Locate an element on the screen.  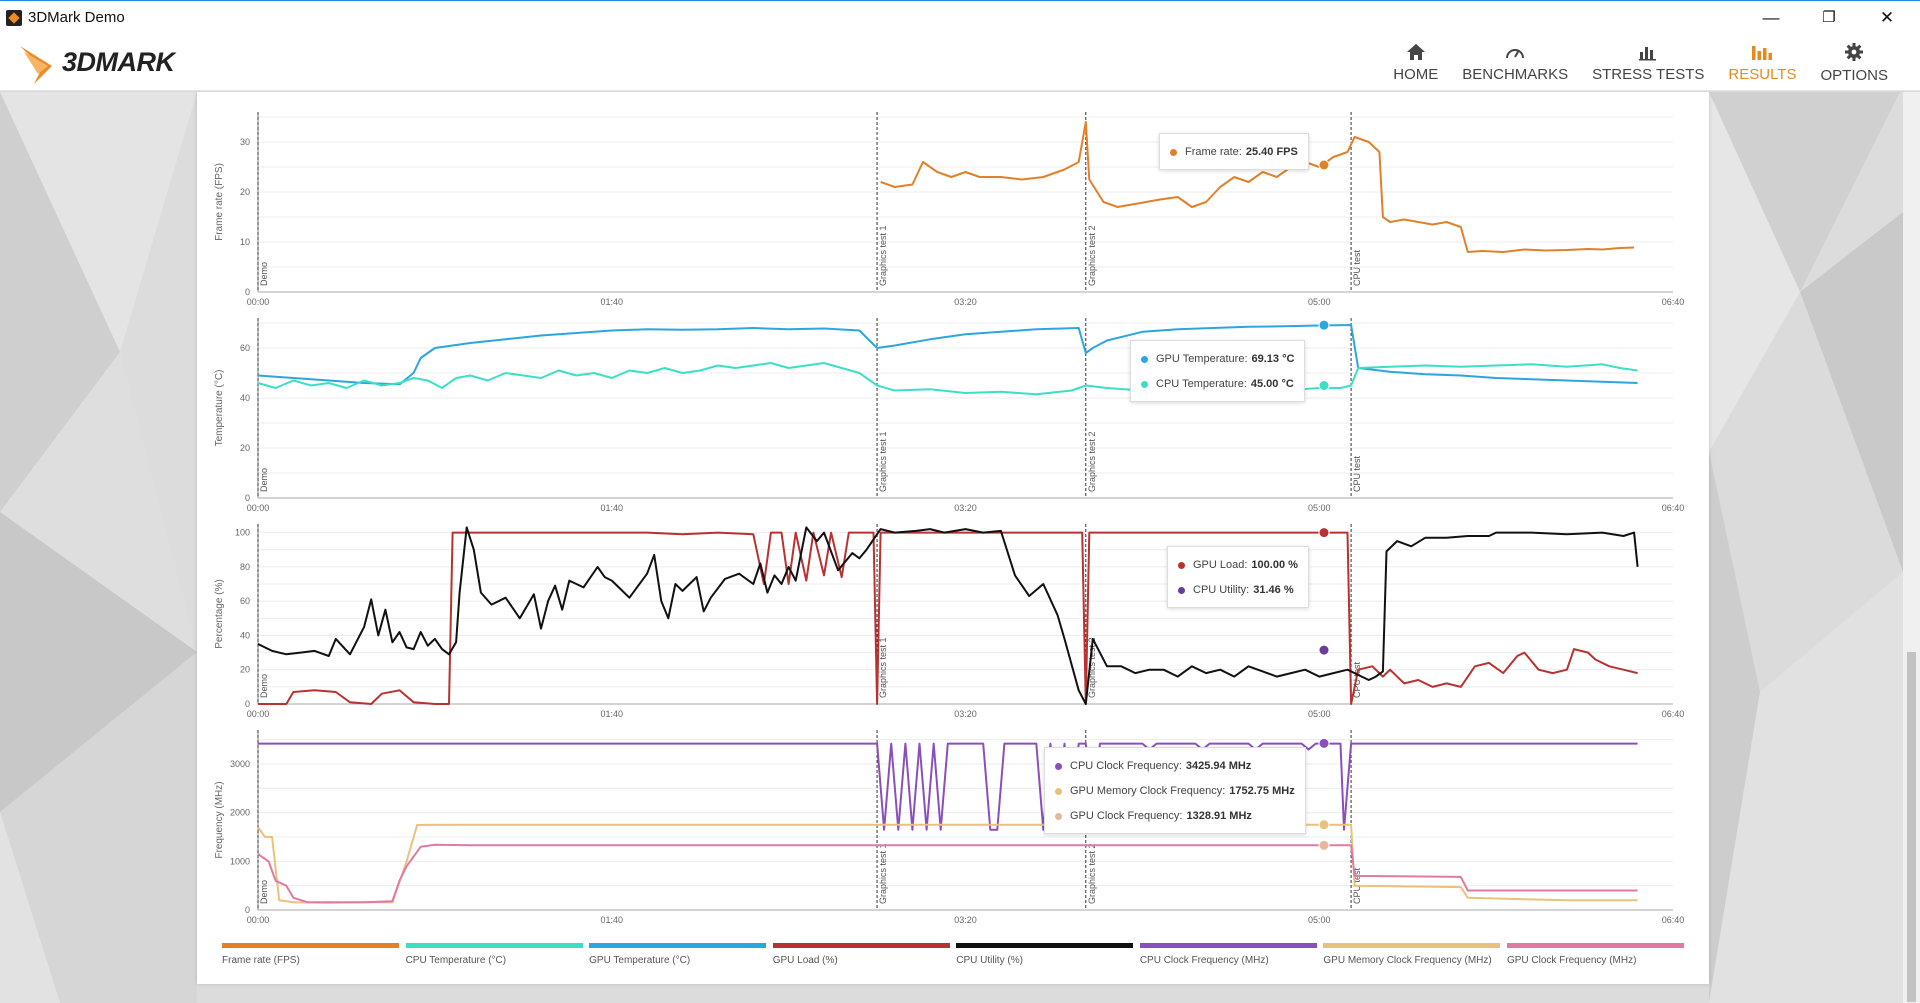
tooltip-value: 1752.75 MHz is located at coordinates (1262, 791).